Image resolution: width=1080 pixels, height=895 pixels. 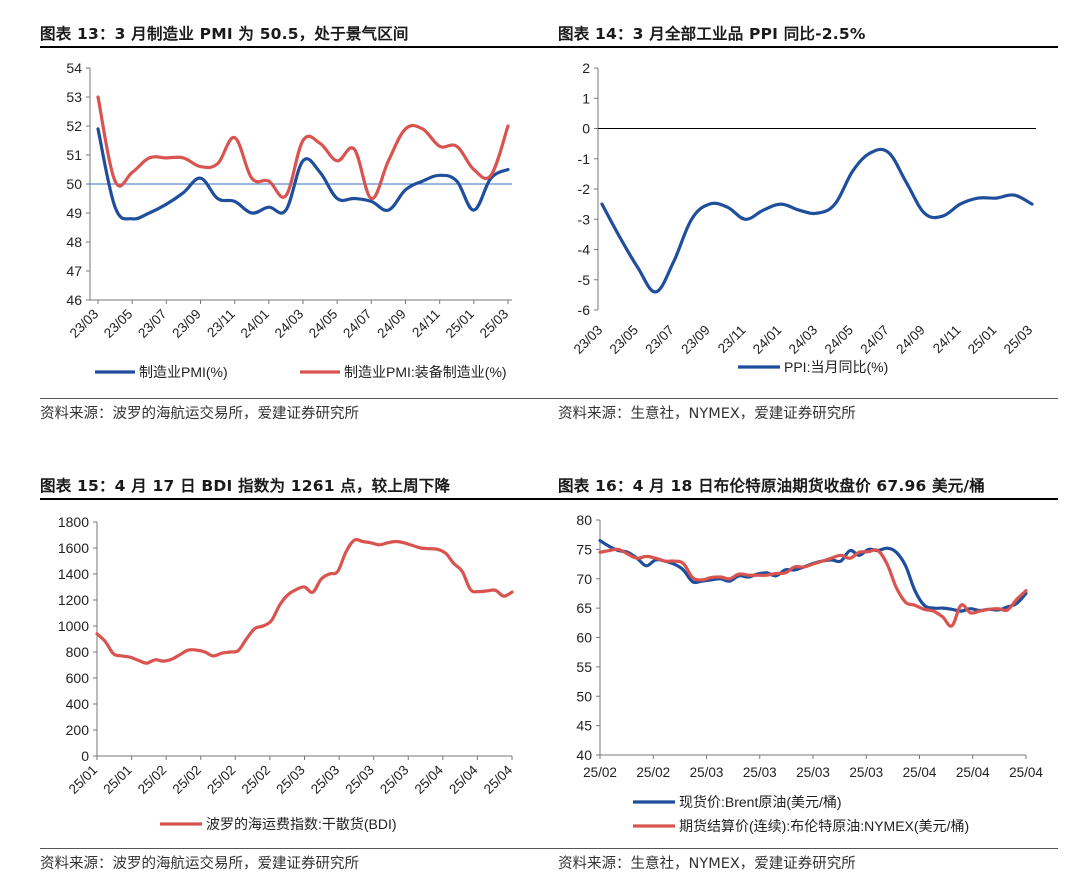 What do you see at coordinates (85, 756) in the screenshot?
I see `y-tick-label: 0` at bounding box center [85, 756].